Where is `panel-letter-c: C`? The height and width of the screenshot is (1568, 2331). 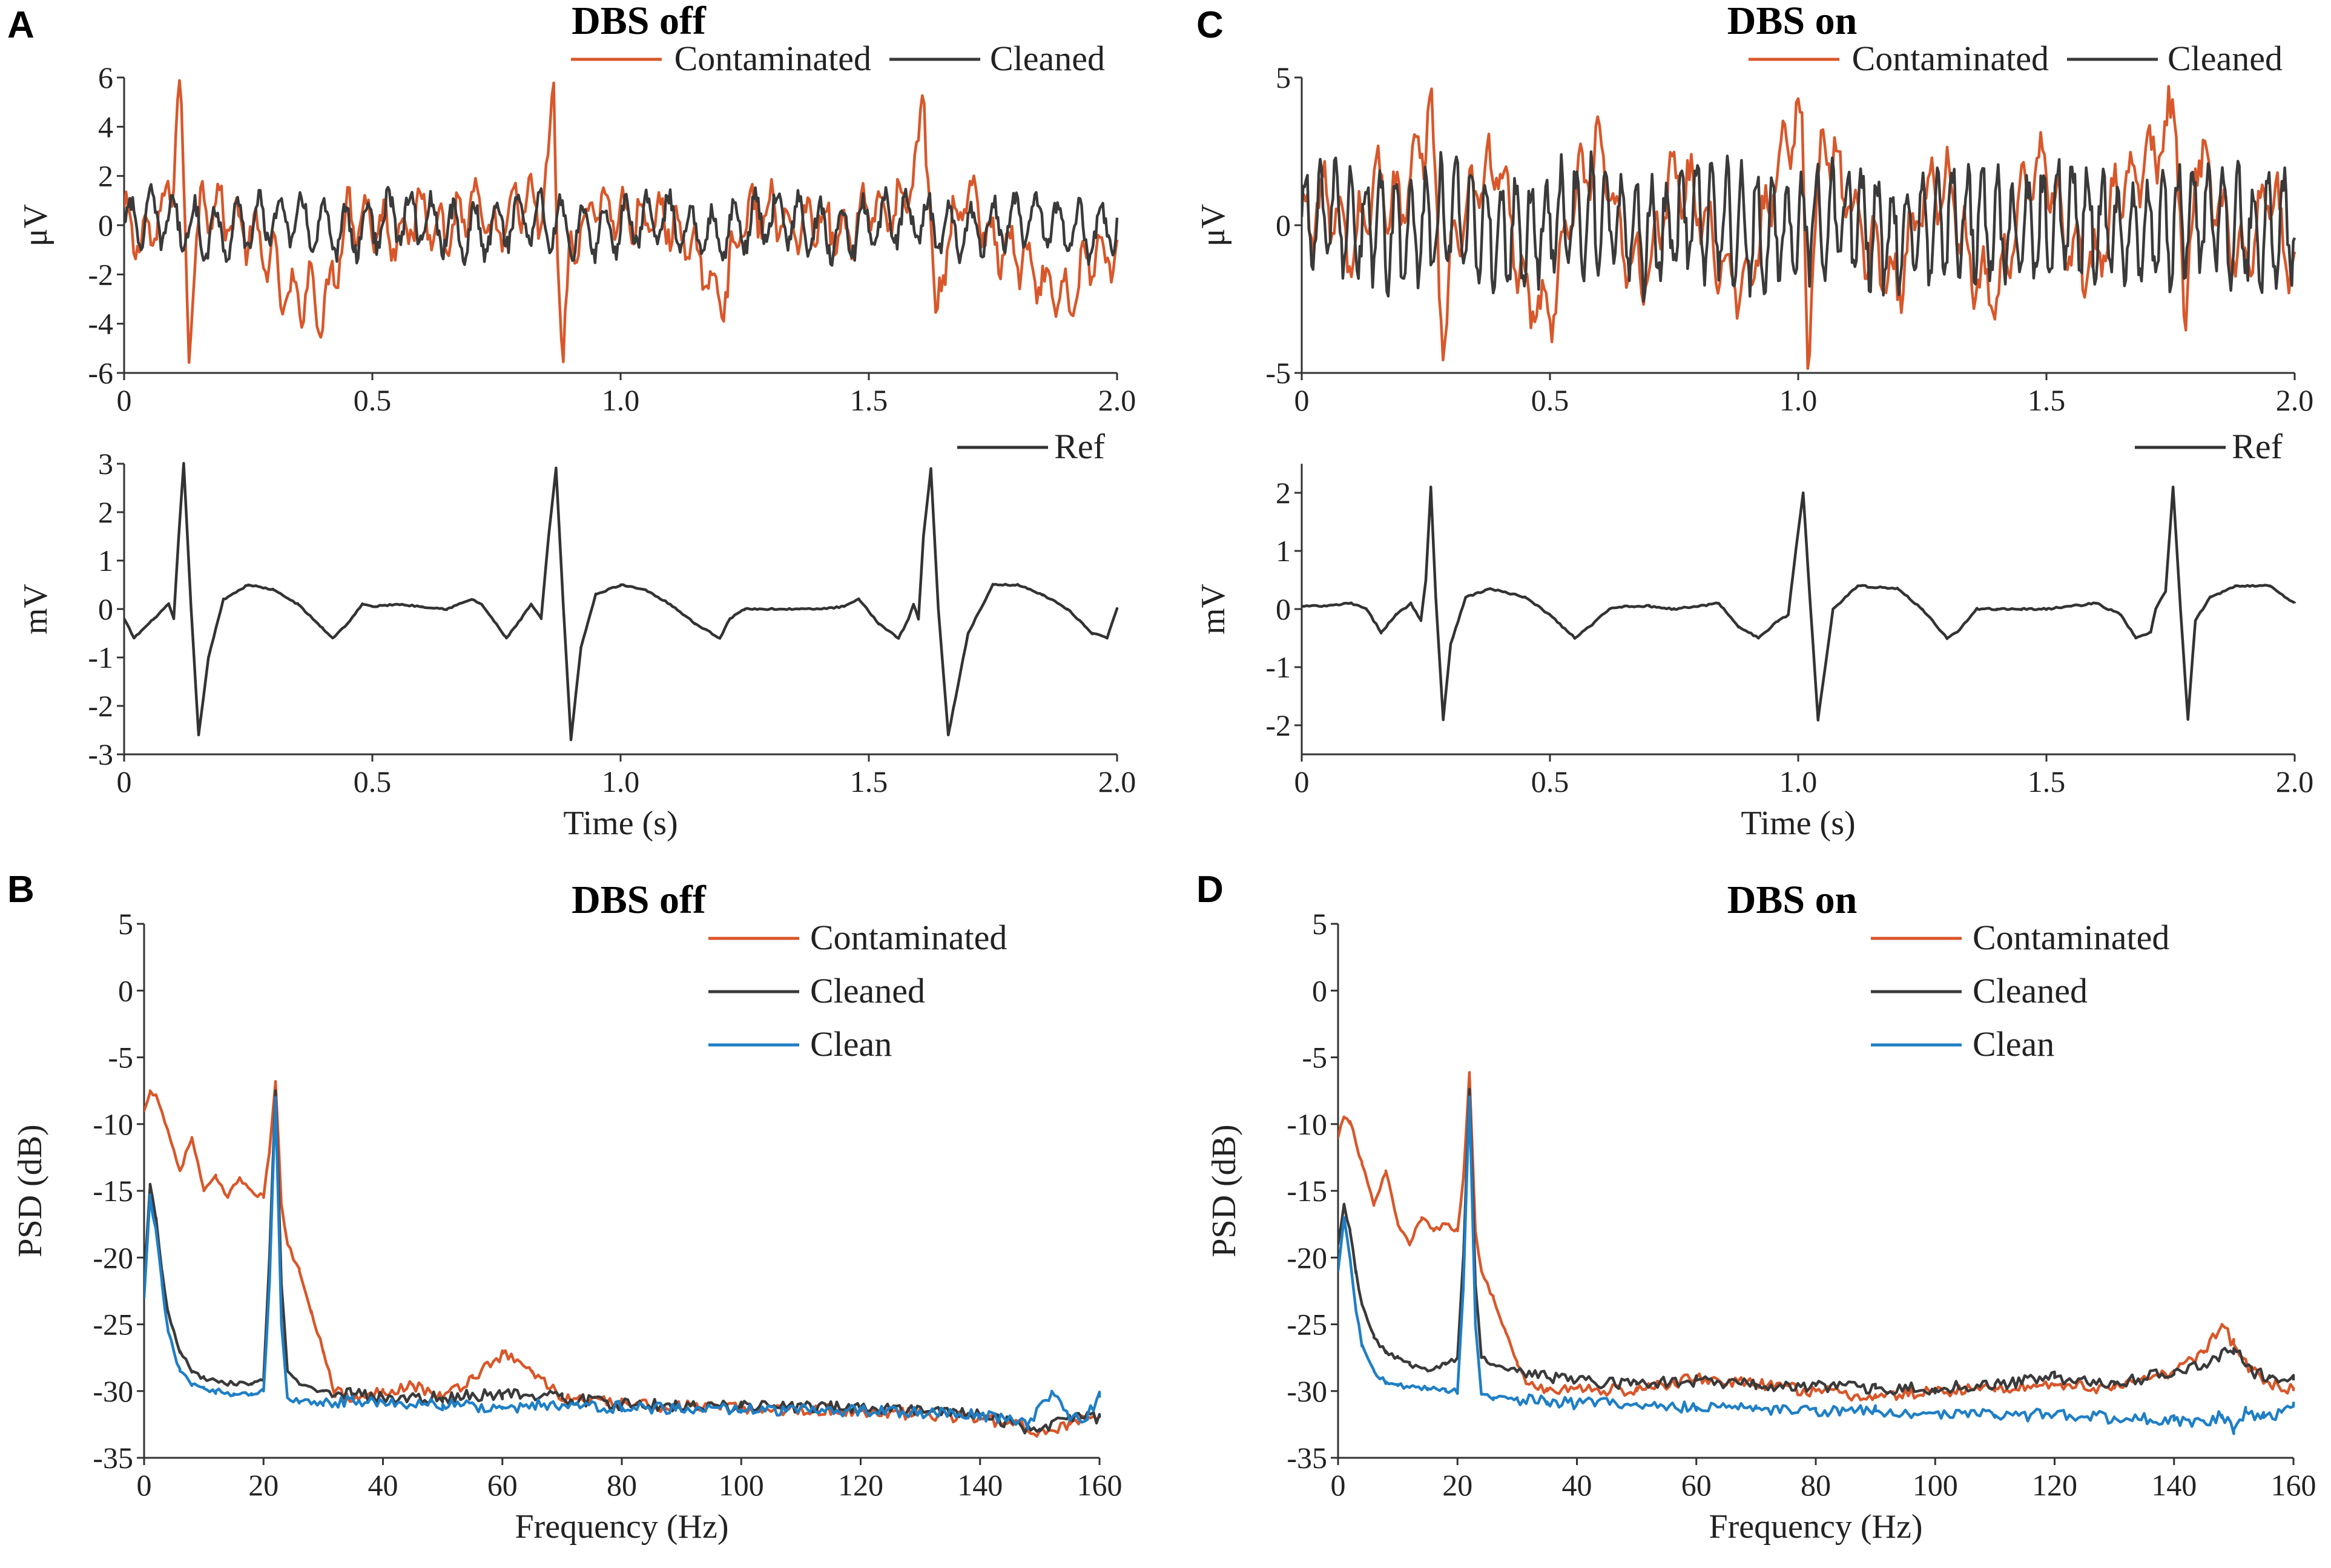 panel-letter-c: C is located at coordinates (1210, 25).